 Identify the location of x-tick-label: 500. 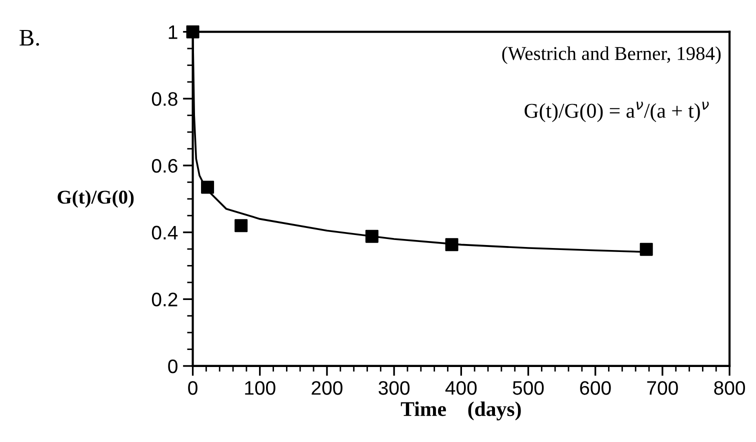
(528, 388).